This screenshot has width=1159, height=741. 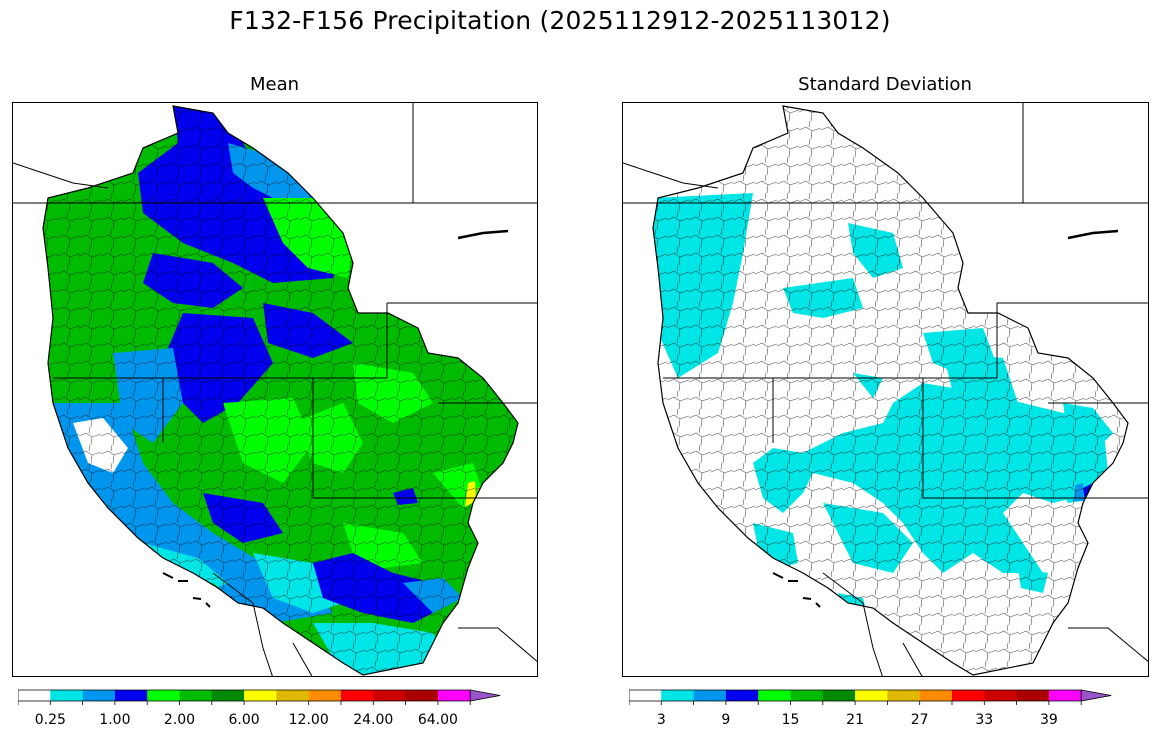 I want to click on mean-colorbar-extend-arrow, so click(x=485, y=695).